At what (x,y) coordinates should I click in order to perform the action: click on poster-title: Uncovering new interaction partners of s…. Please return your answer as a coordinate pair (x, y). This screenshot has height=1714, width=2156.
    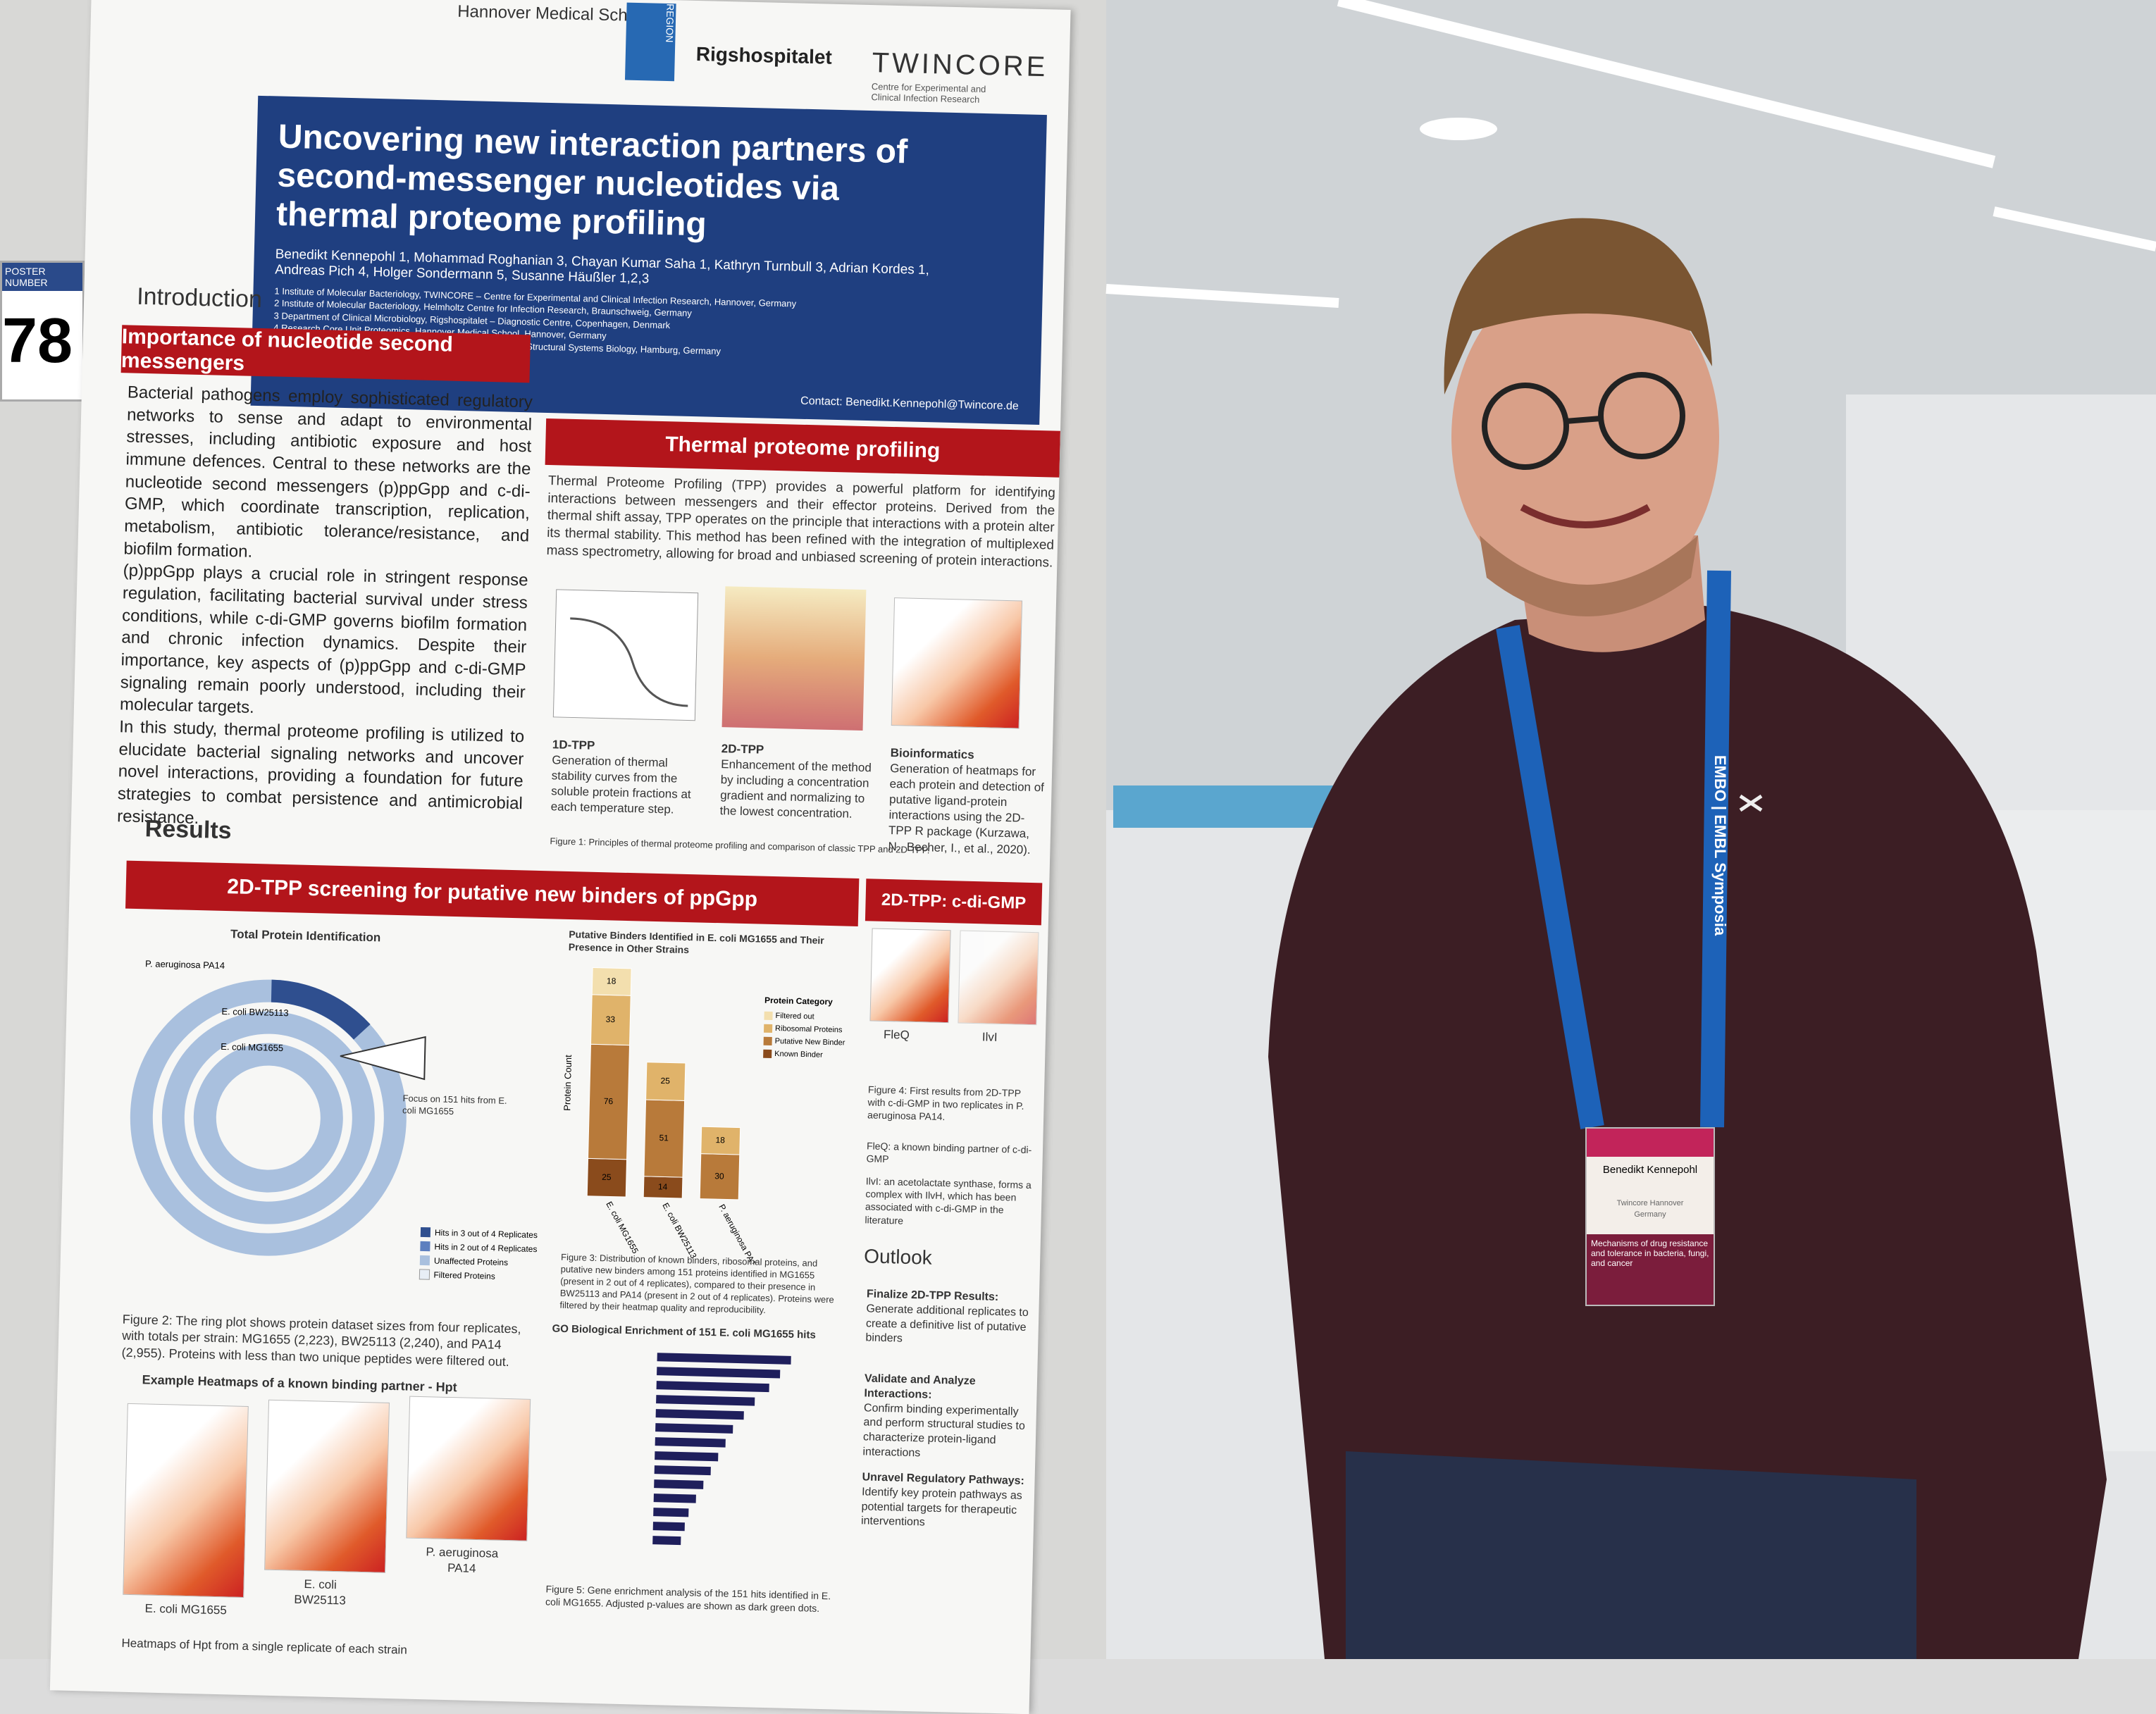
    Looking at the image, I should click on (591, 181).